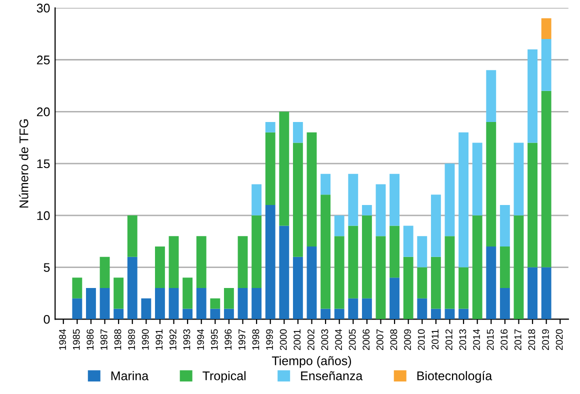 The width and height of the screenshot is (580, 394). What do you see at coordinates (159, 339) in the screenshot?
I see `x-tick-label: 1991` at bounding box center [159, 339].